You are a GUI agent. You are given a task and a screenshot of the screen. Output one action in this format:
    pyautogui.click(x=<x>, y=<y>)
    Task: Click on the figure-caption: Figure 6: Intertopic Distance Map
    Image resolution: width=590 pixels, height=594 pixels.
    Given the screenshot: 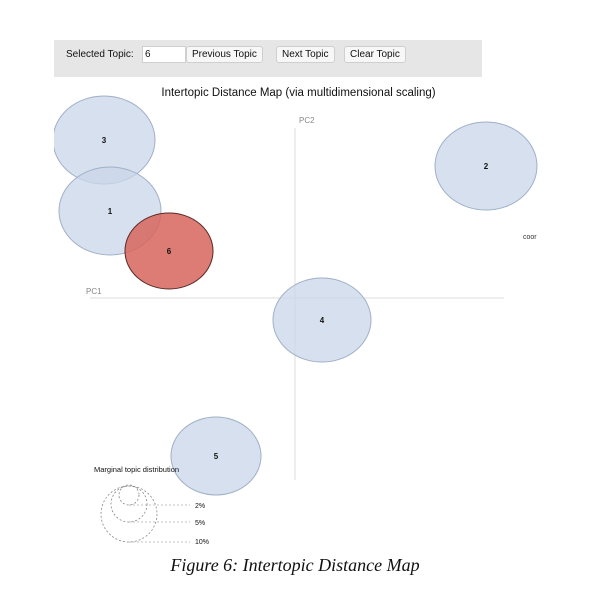 What is the action you would take?
    pyautogui.click(x=295, y=565)
    